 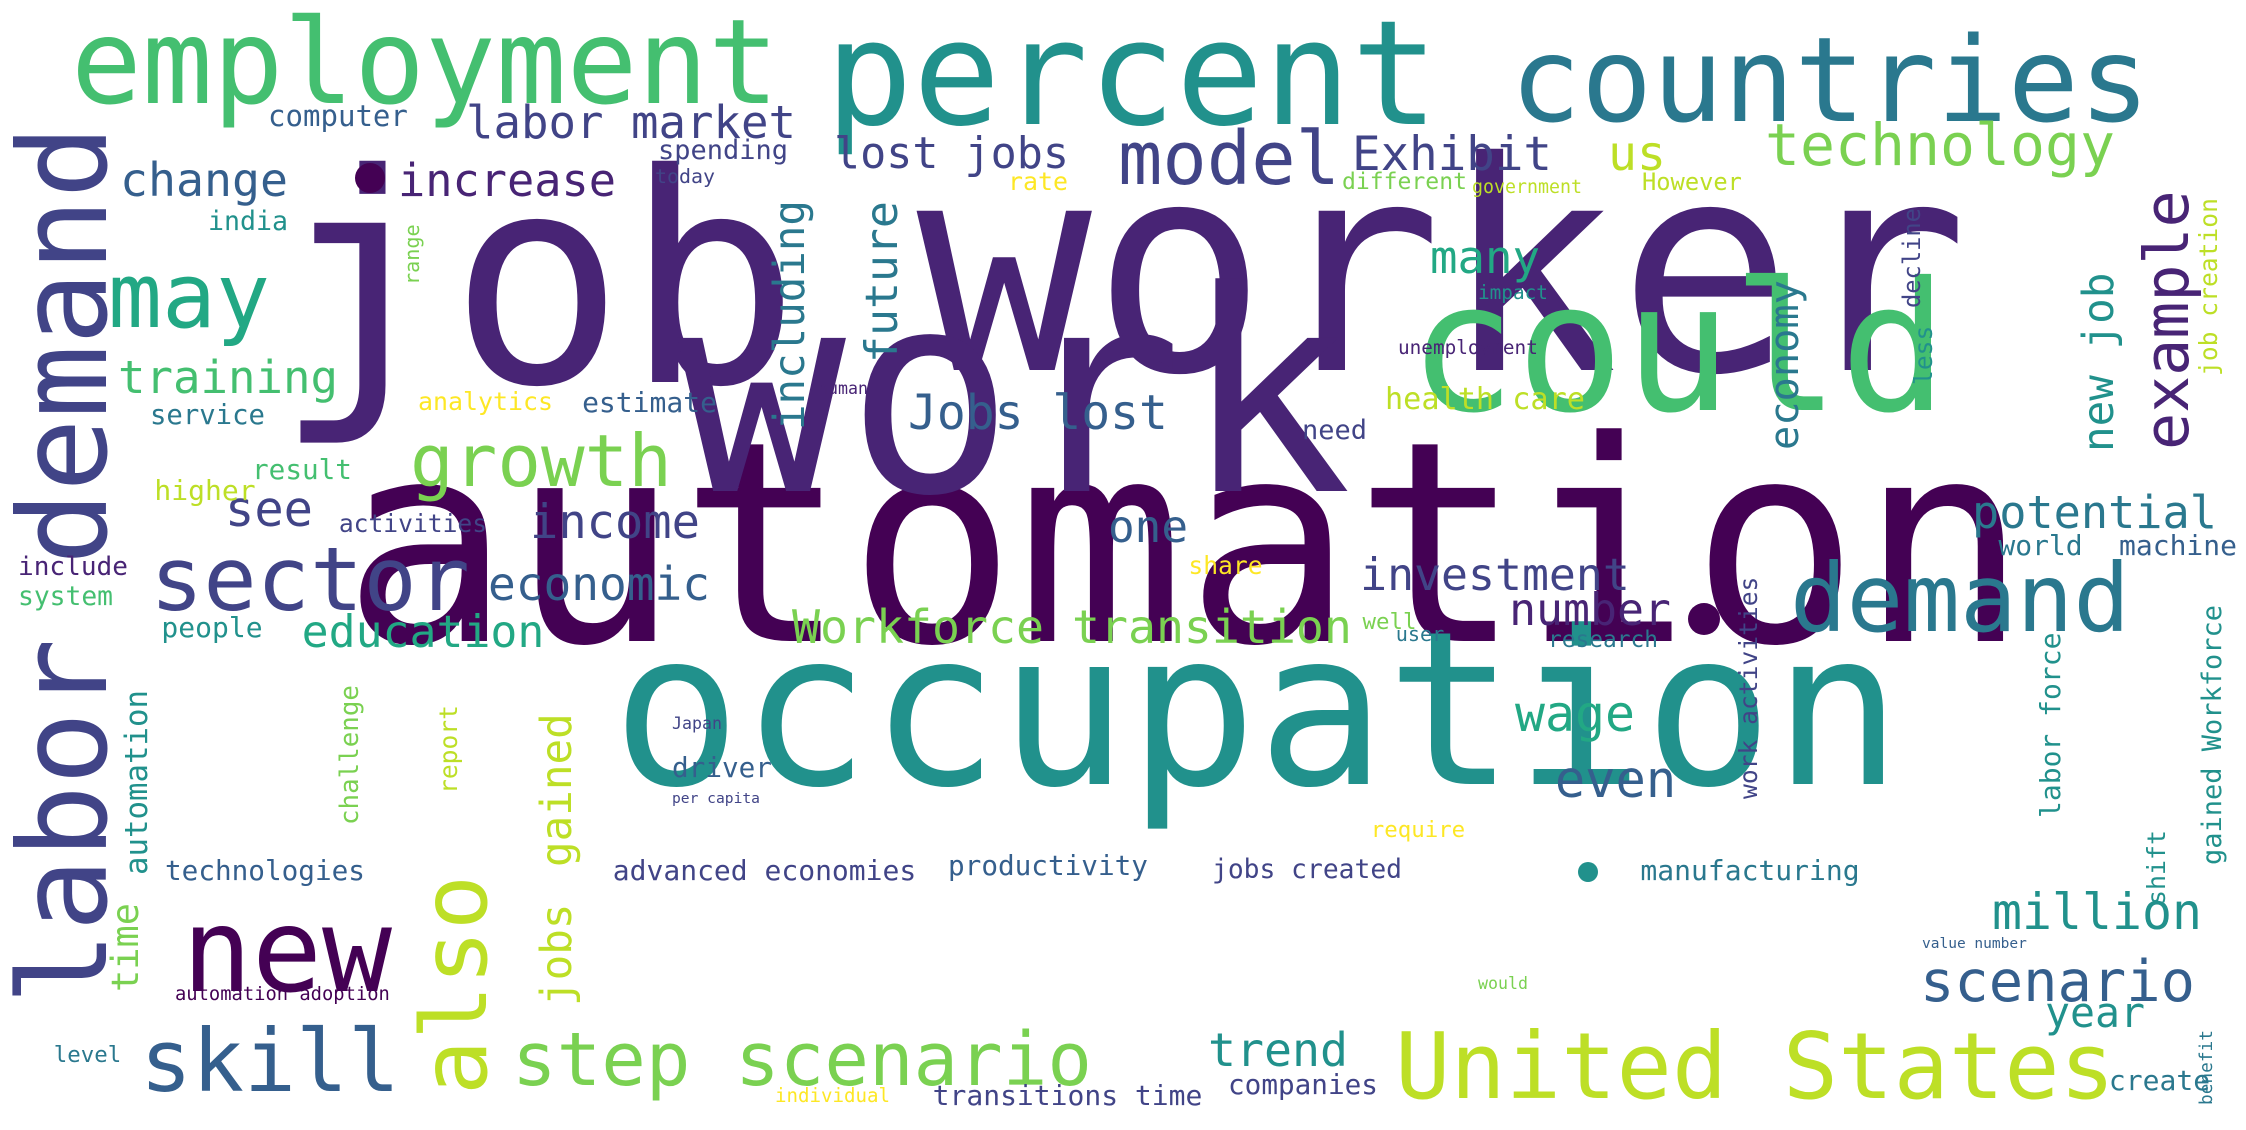 What do you see at coordinates (541, 462) in the screenshot?
I see `word-growth: growth` at bounding box center [541, 462].